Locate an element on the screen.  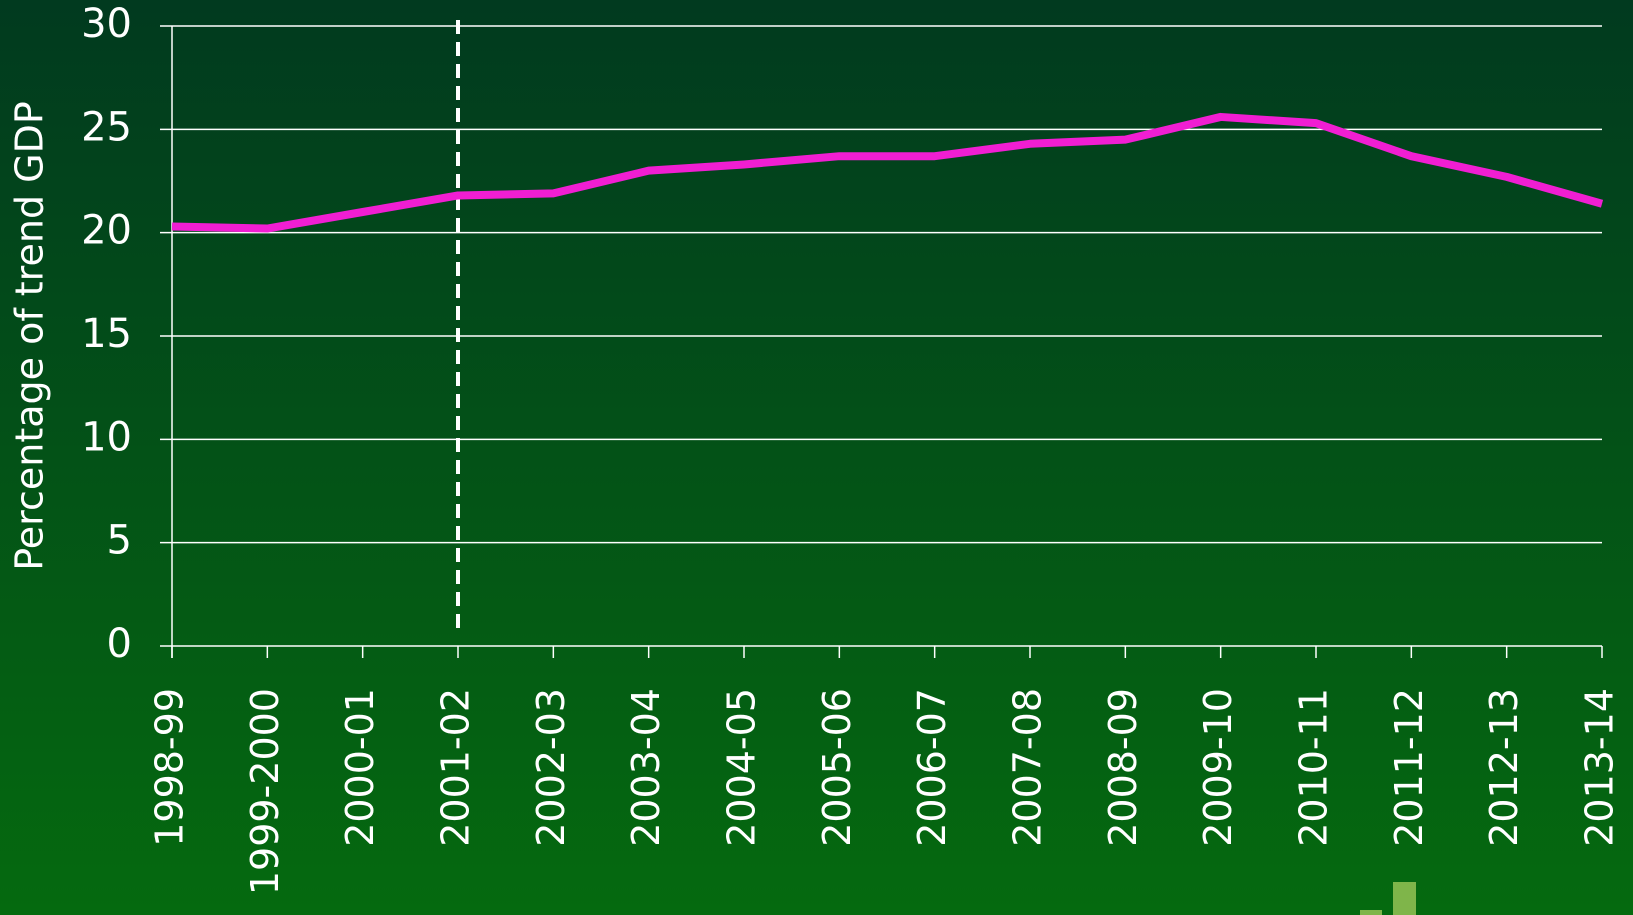
x-tick-label: 2007-08 is located at coordinates (1028, 767).